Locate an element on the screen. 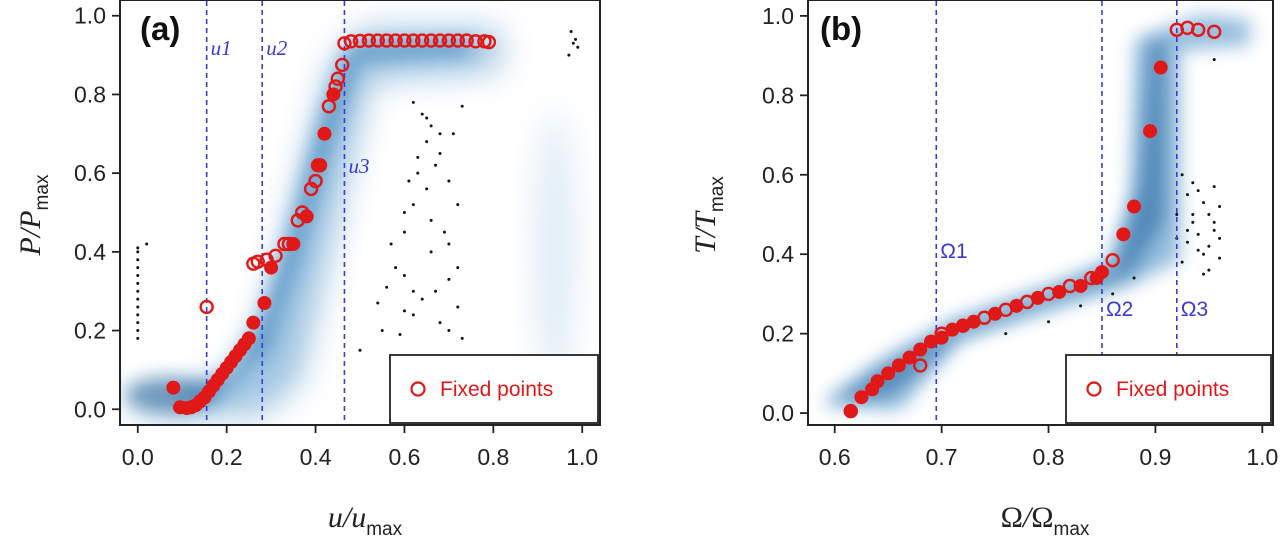  panel-a-xlabel-var2: u is located at coordinates (358, 517).